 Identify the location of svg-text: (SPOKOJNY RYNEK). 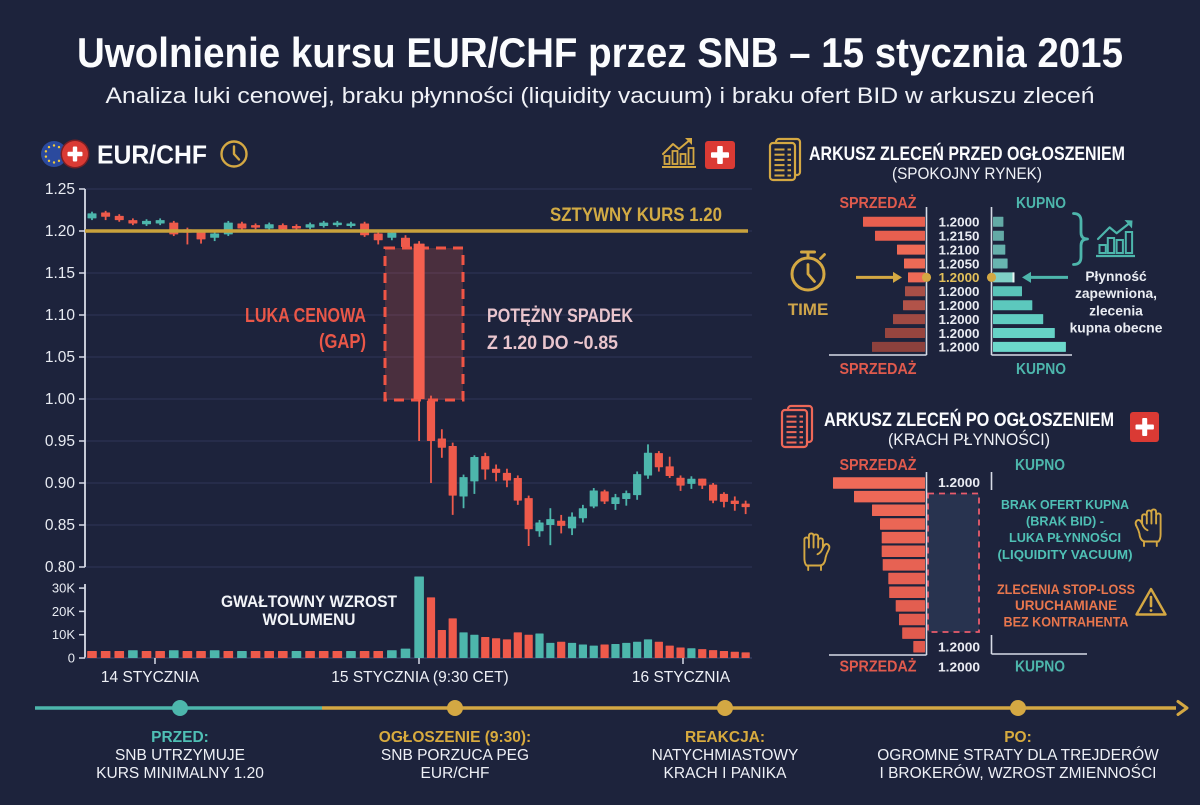
(967, 174).